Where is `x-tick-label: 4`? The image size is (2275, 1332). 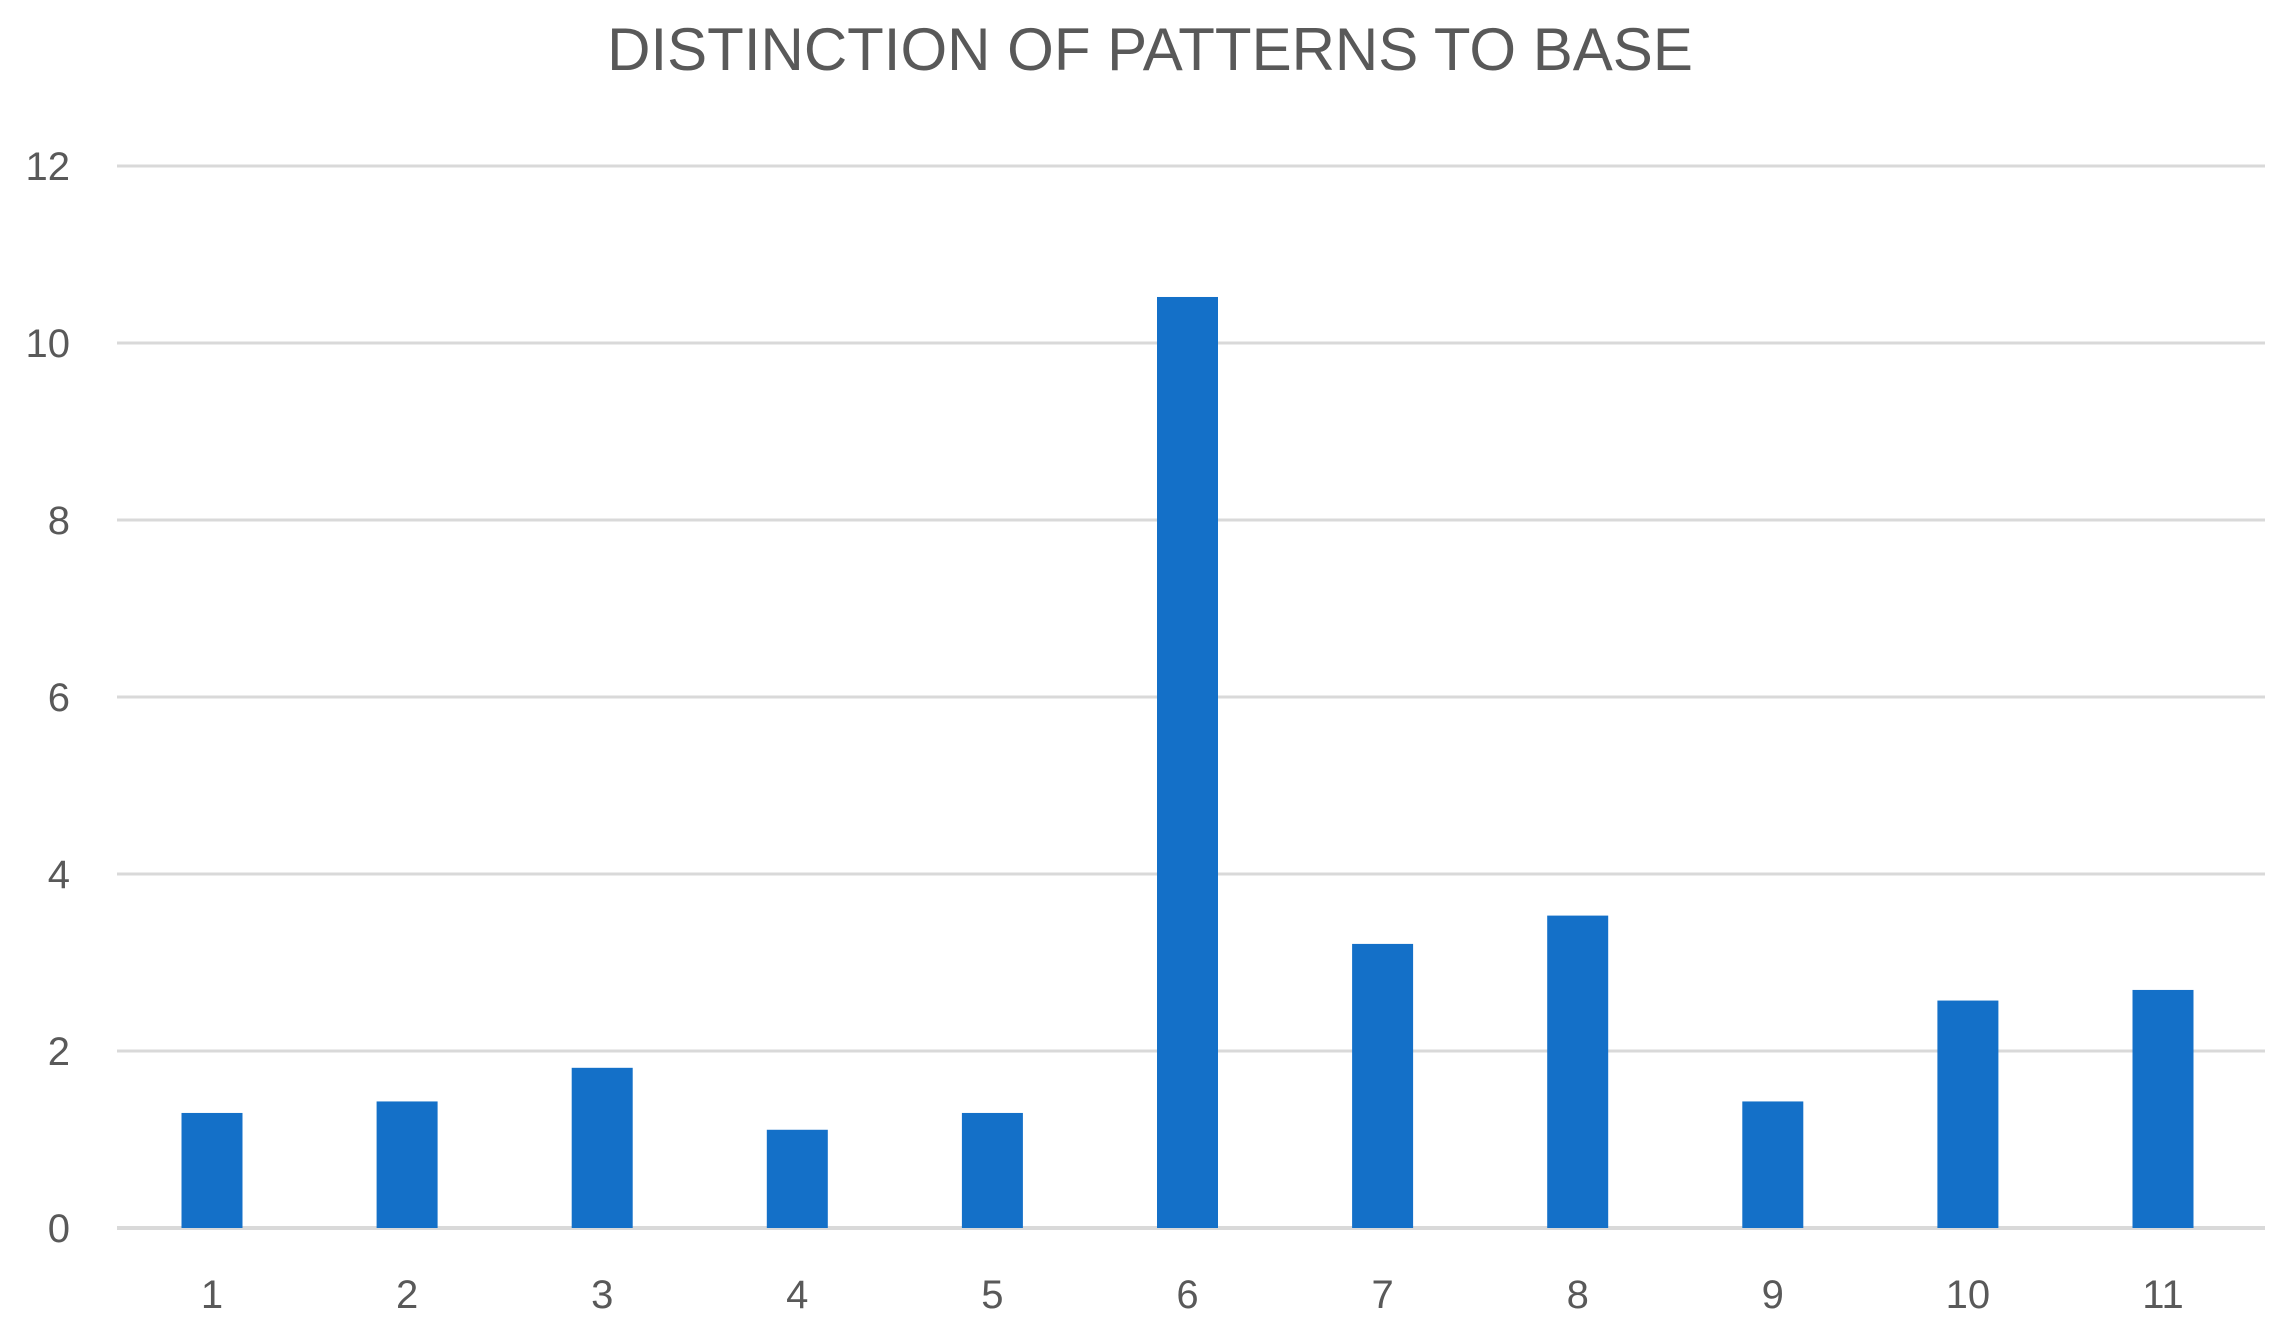 x-tick-label: 4 is located at coordinates (797, 1295).